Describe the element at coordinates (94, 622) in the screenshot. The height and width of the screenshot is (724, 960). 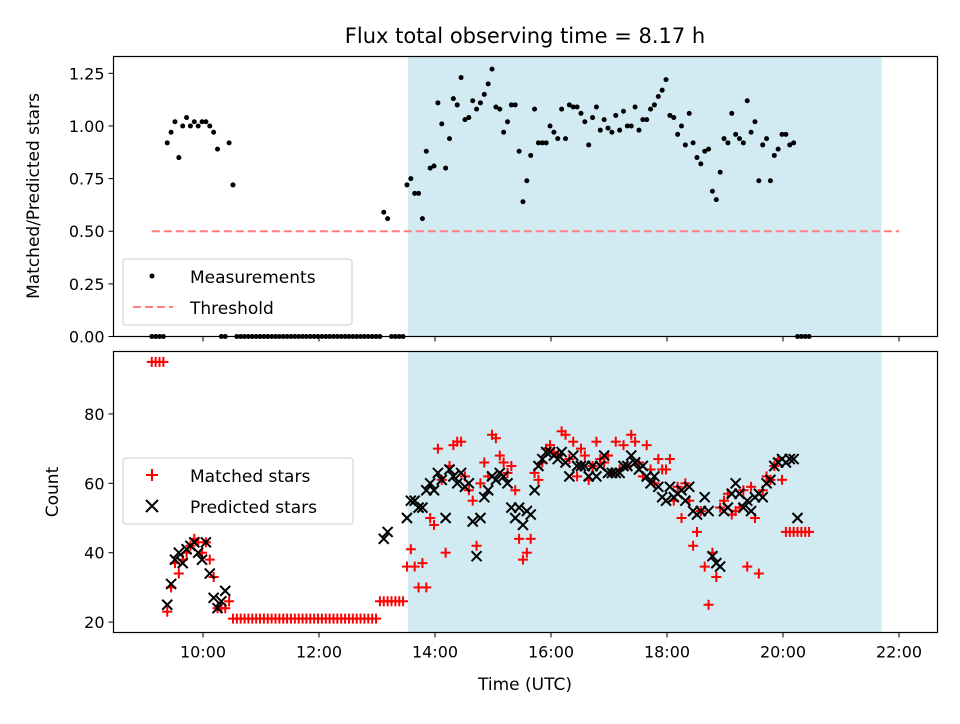
I see `y-tick-label: 20` at that location.